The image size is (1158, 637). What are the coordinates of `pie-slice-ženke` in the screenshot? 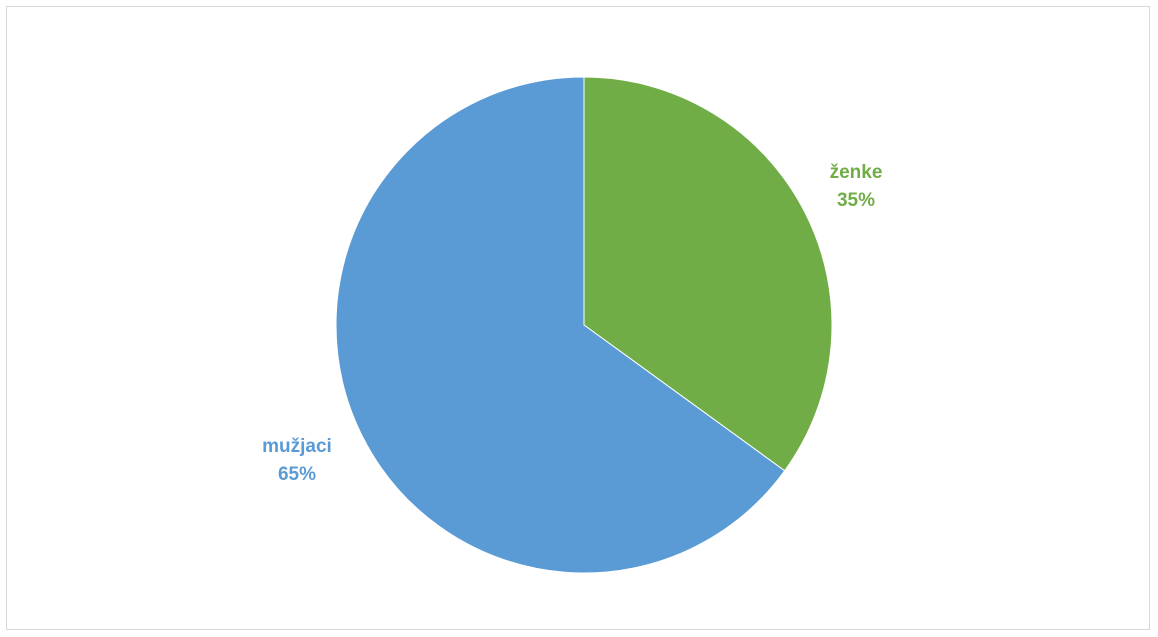 It's located at (708, 274).